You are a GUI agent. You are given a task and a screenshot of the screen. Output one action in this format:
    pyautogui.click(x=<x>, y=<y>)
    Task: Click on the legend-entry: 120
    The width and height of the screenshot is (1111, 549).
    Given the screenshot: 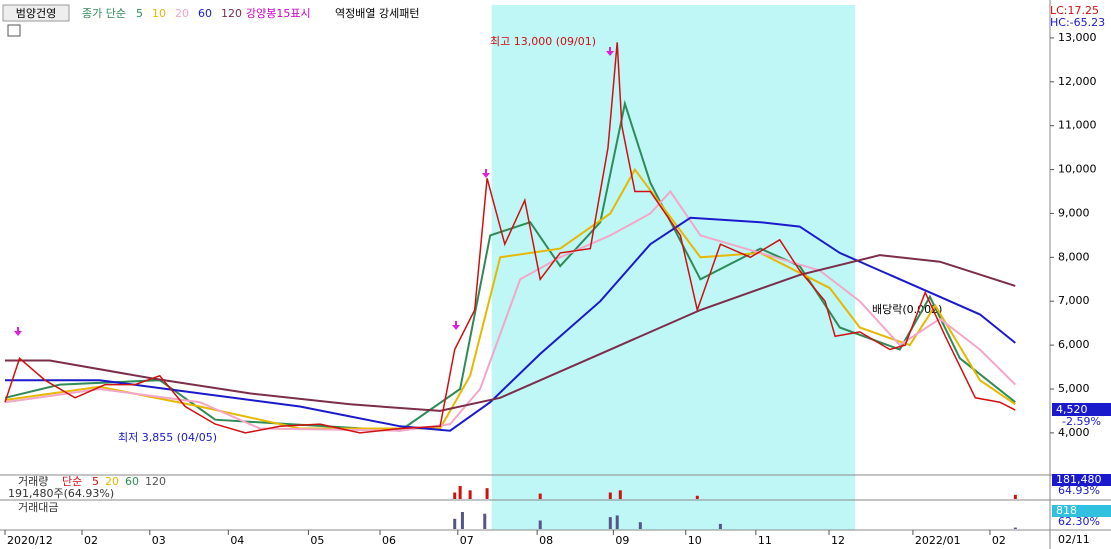 What is the action you would take?
    pyautogui.click(x=231, y=13)
    